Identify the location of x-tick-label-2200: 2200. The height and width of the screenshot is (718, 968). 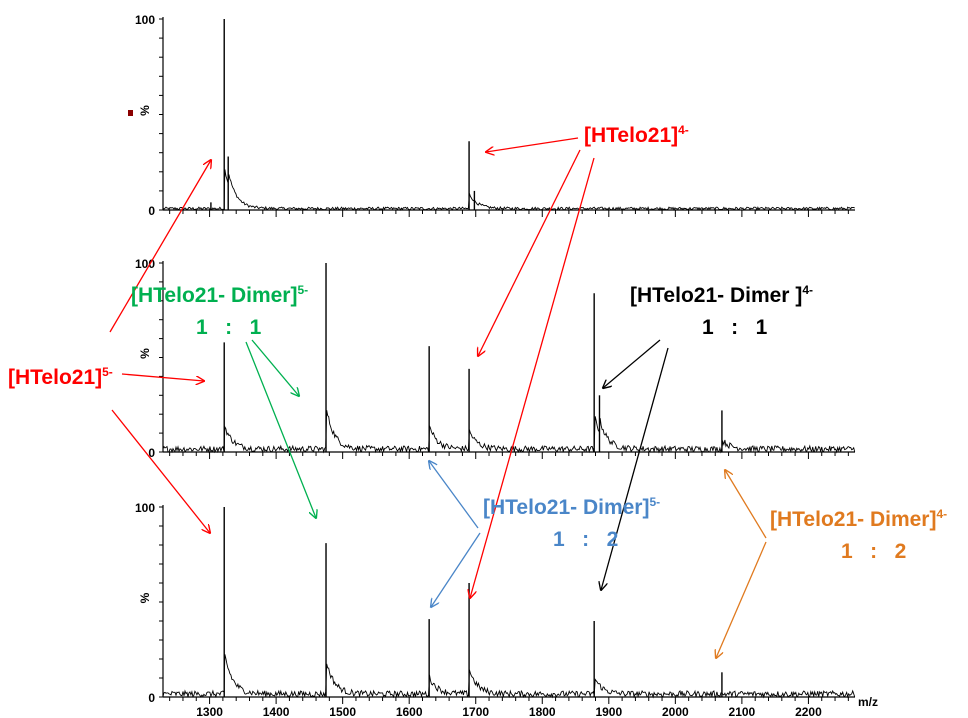
(808, 711).